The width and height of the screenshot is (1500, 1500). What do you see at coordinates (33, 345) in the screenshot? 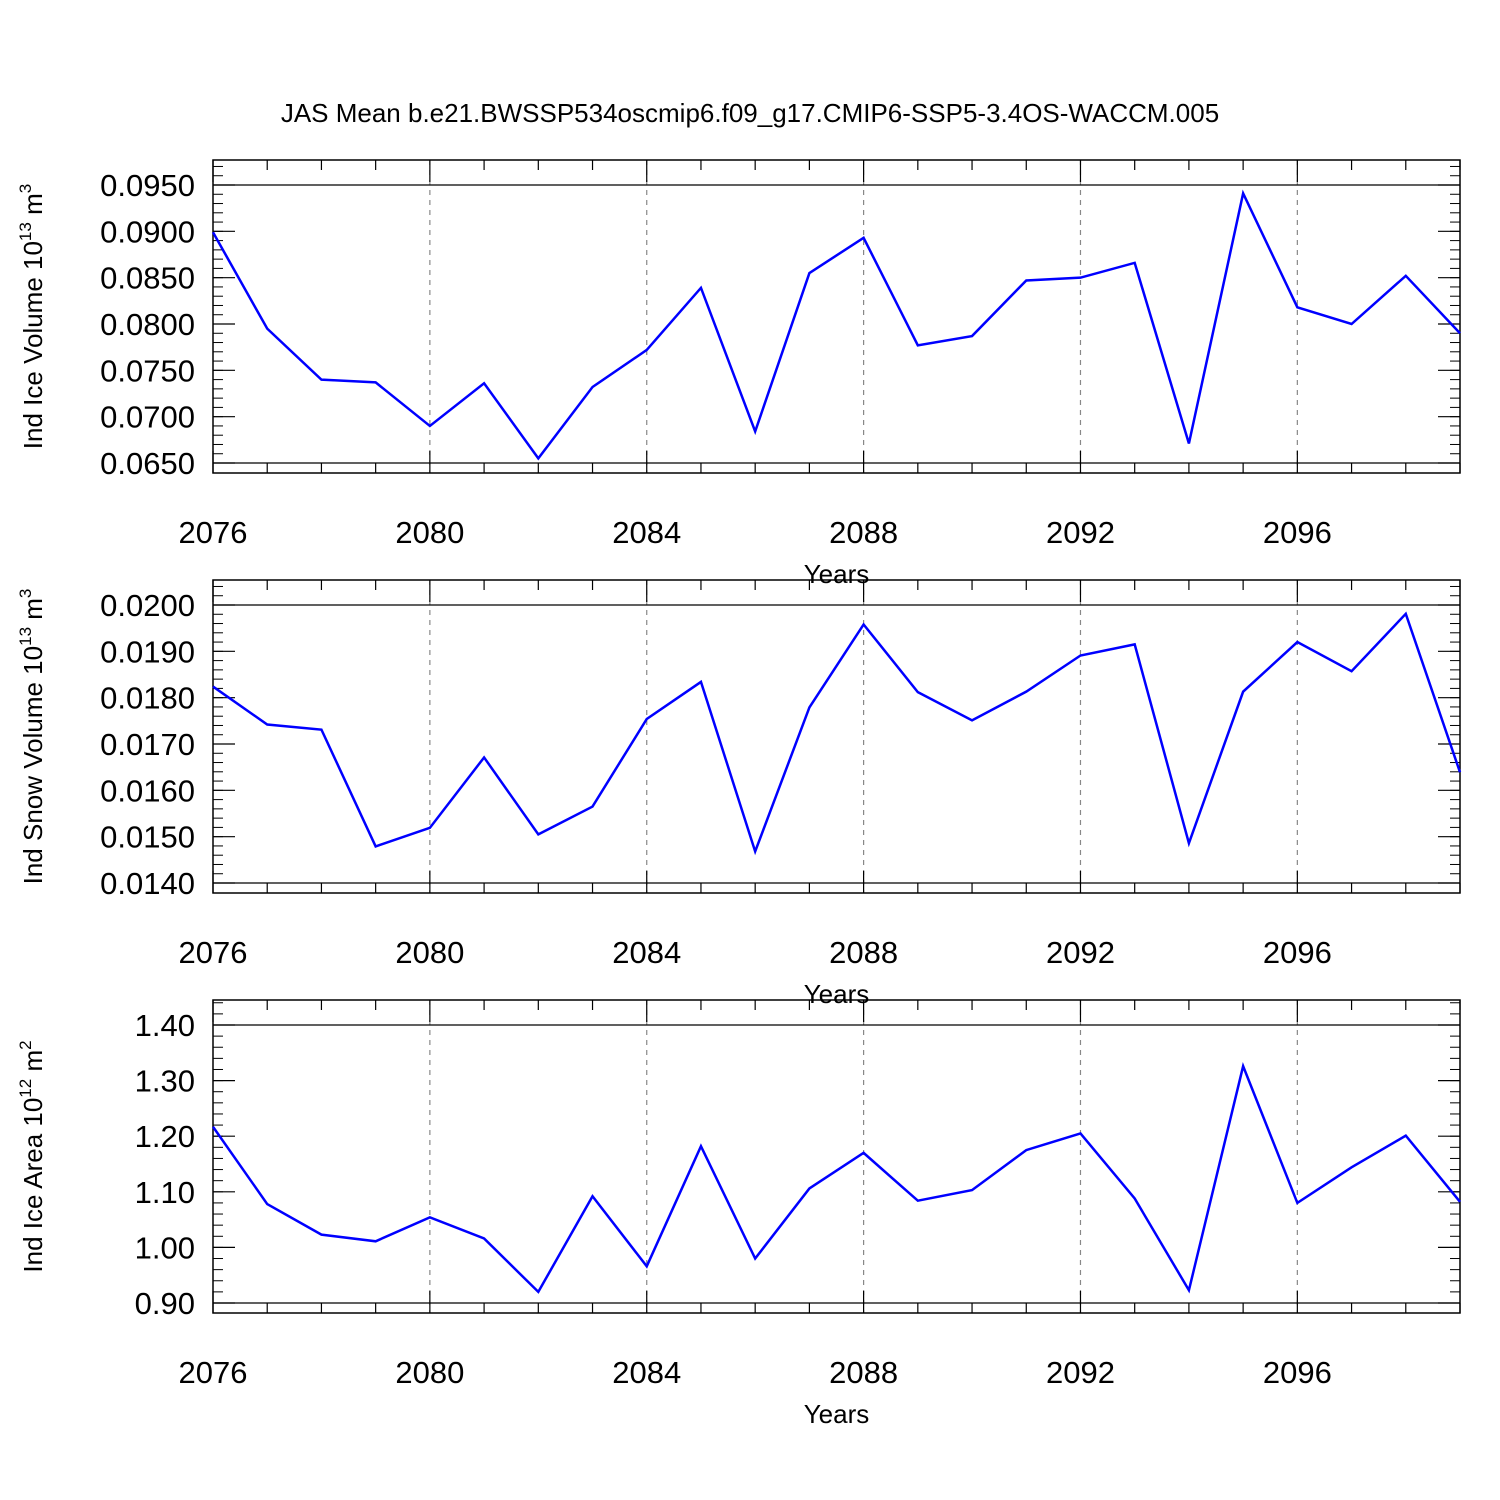
I see `panel1-ylabel-main: Ind Ice Volume 10` at bounding box center [33, 345].